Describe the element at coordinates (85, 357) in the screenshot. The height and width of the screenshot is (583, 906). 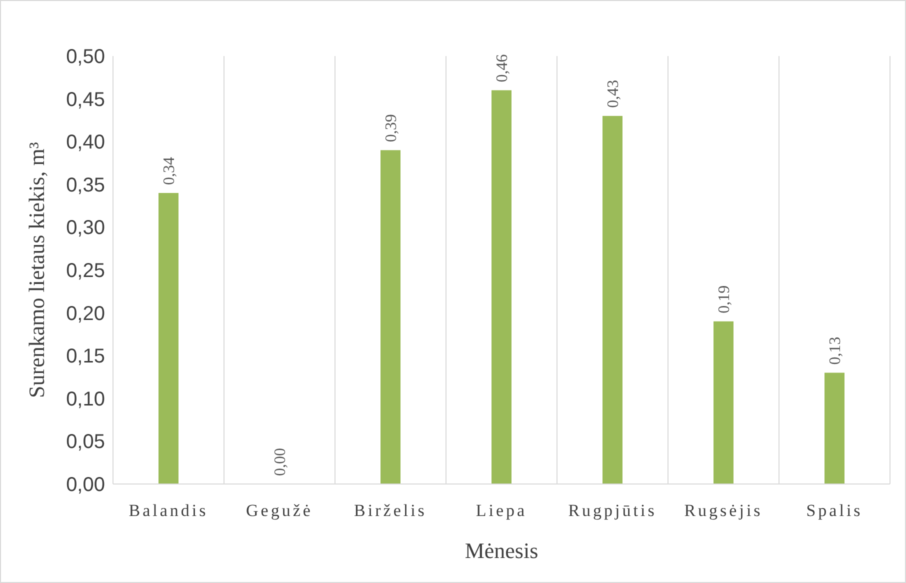
I see `y-tick-label: 0,15` at that location.